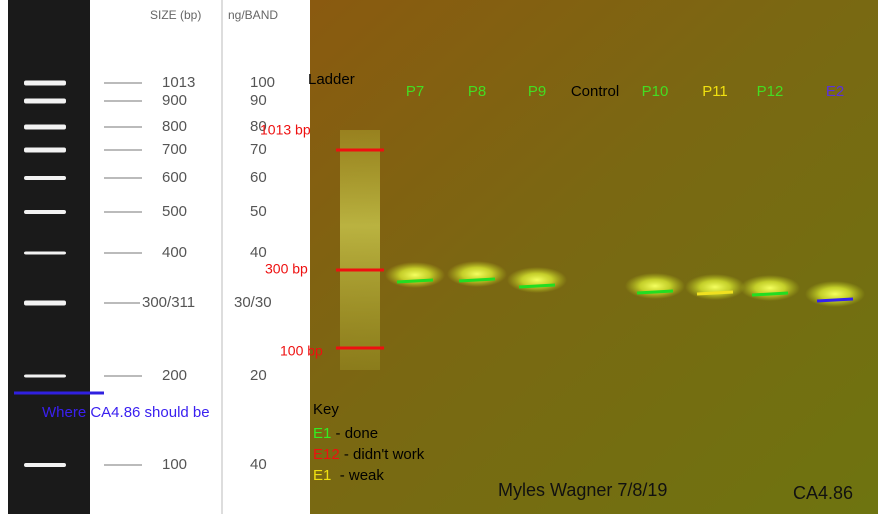  I want to click on ng-header: ng/BAND, so click(253, 15).